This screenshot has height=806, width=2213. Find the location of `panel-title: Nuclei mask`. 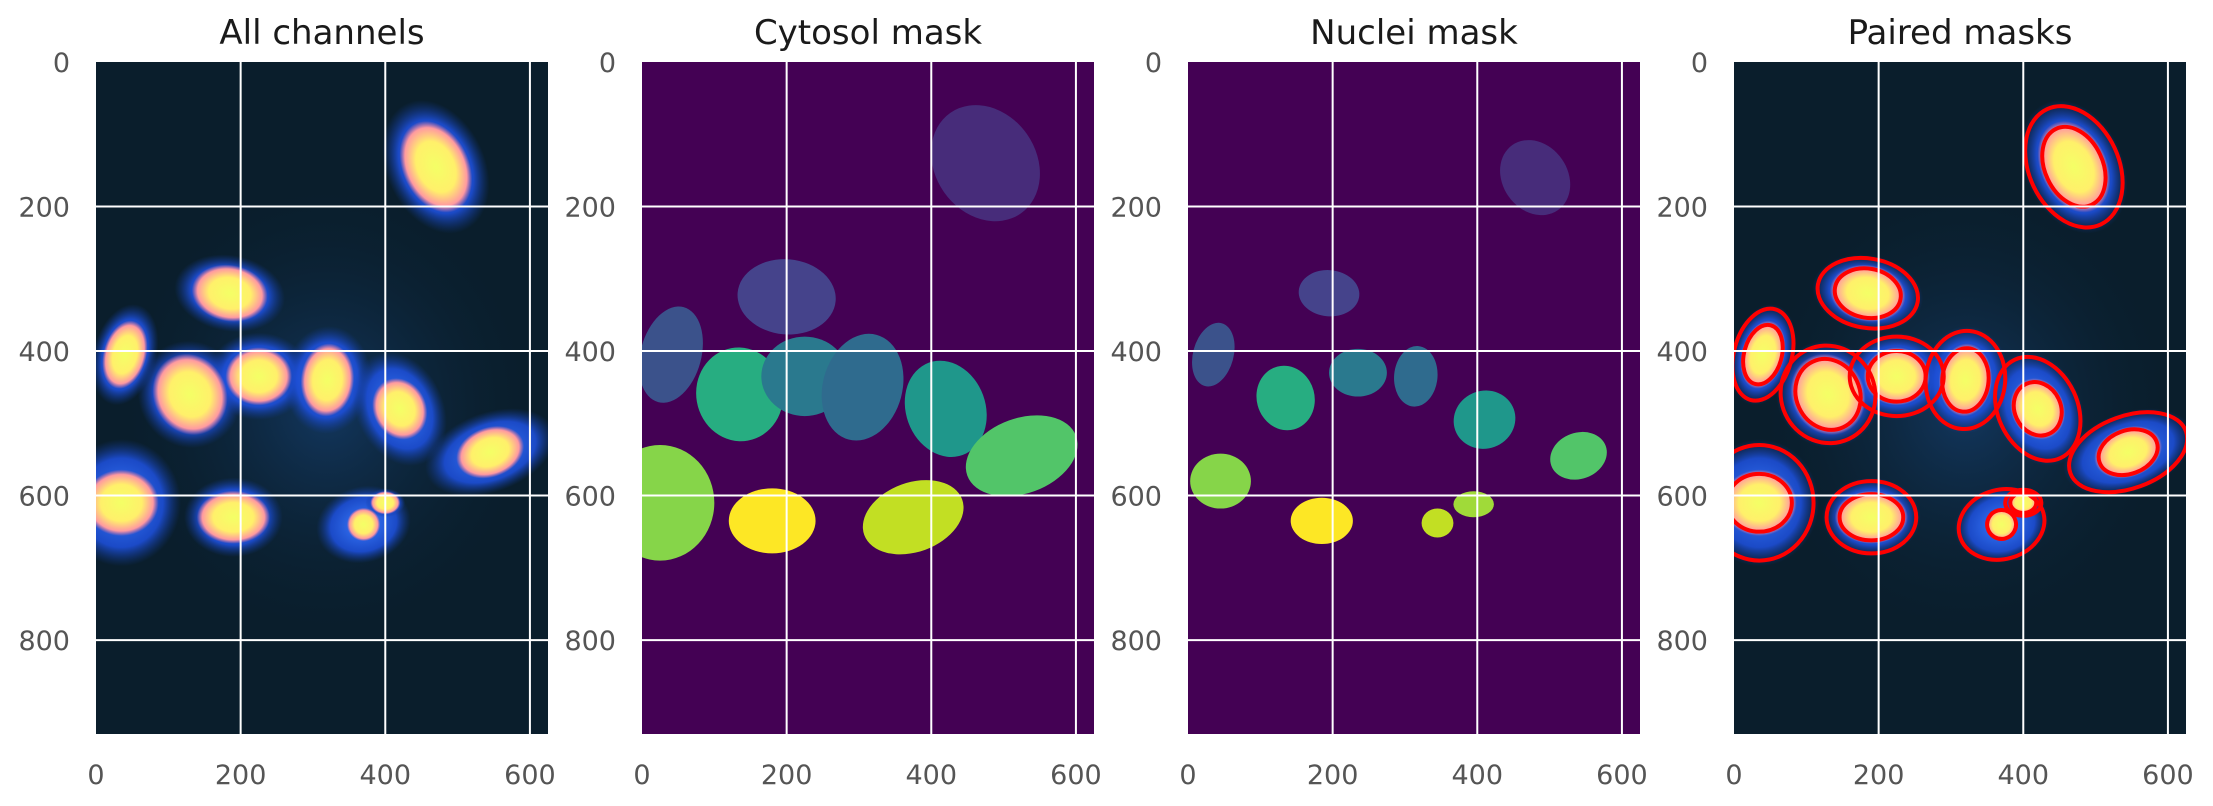

panel-title: Nuclei mask is located at coordinates (1414, 33).